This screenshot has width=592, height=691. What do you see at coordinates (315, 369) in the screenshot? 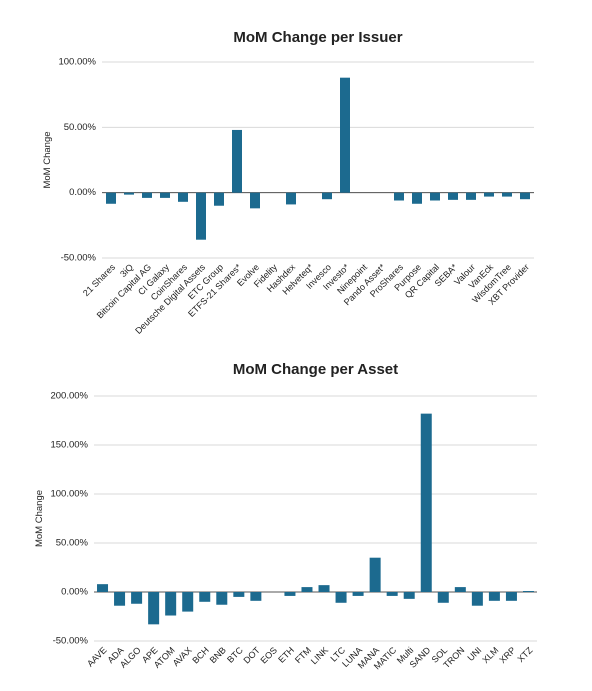
I see `chart-title: MoM Change per Asset` at bounding box center [315, 369].